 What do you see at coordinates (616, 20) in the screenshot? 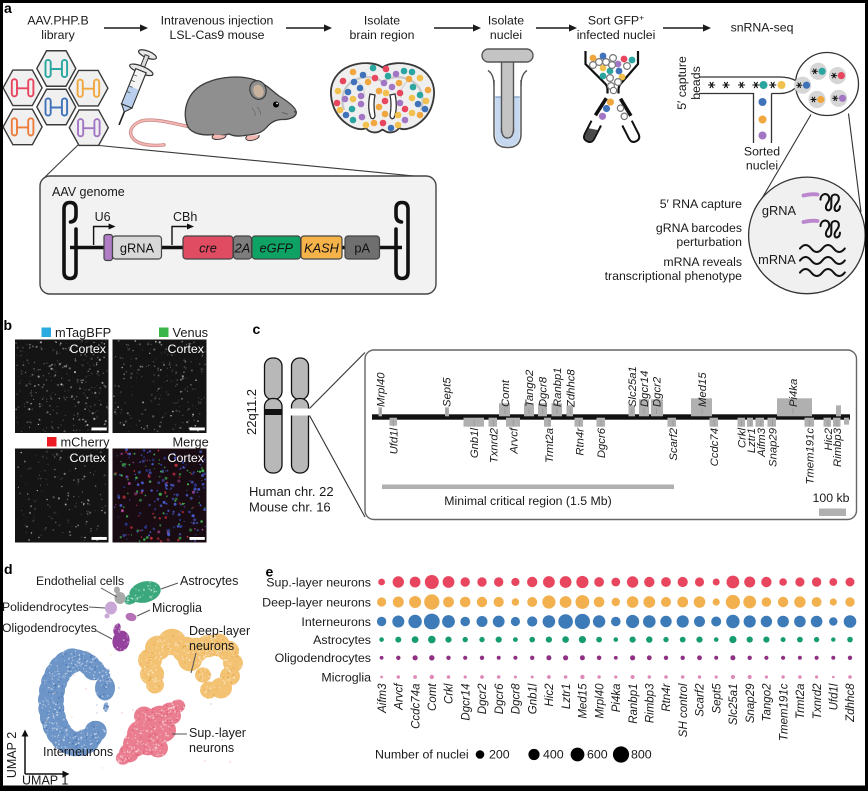
I see `svg-text: Sort GFP+` at bounding box center [616, 20].